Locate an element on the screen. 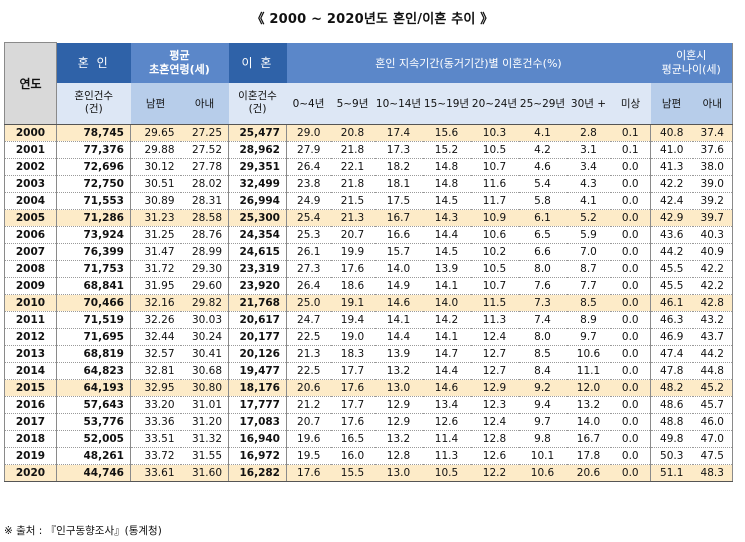 This screenshot has width=745, height=542. cell-divorces: 19,477 is located at coordinates (257, 371).